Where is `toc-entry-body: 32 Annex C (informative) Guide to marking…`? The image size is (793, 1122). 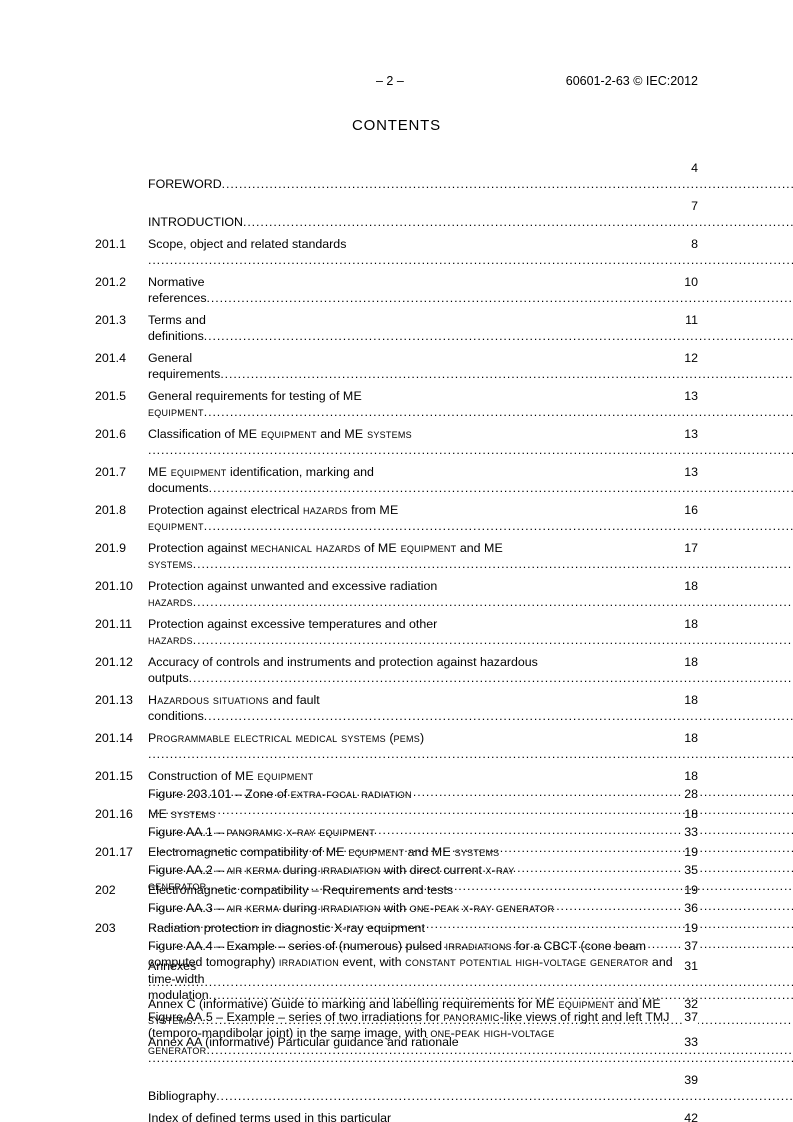
toc-entry-body: 32 Annex C (informative) Guide to marking… is located at coordinates (470, 1012).